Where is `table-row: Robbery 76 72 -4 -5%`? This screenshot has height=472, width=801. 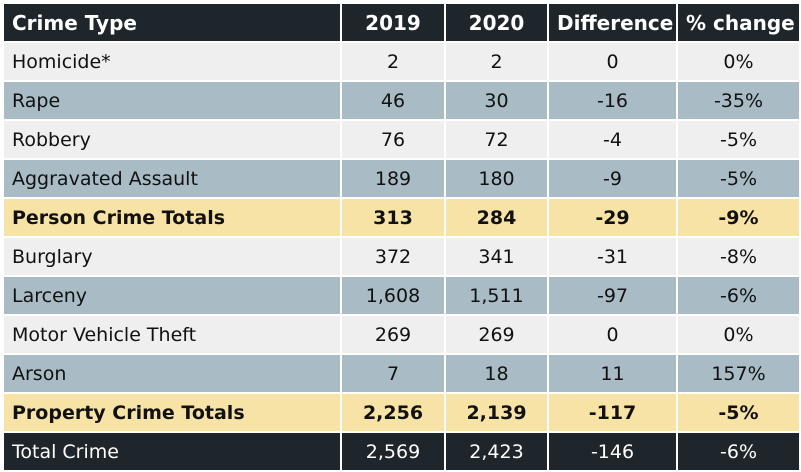
table-row: Robbery 76 72 -4 -5% is located at coordinates (401, 139).